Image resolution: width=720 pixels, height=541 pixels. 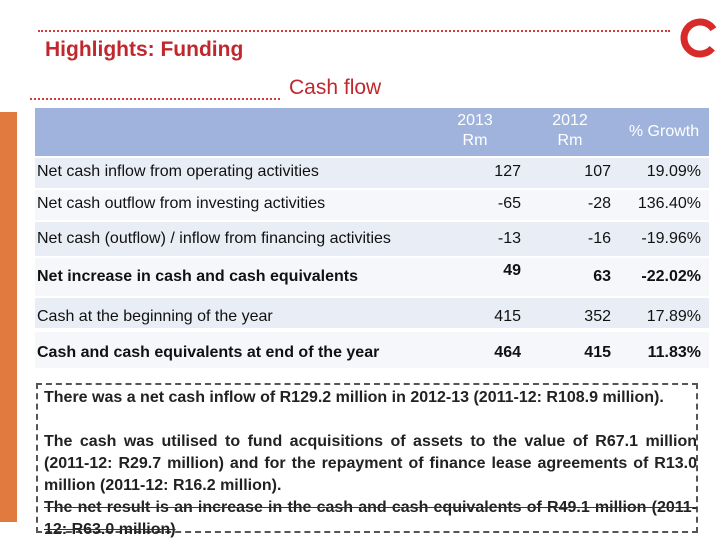 I want to click on header-2012: 2012 Rm, so click(x=570, y=131).